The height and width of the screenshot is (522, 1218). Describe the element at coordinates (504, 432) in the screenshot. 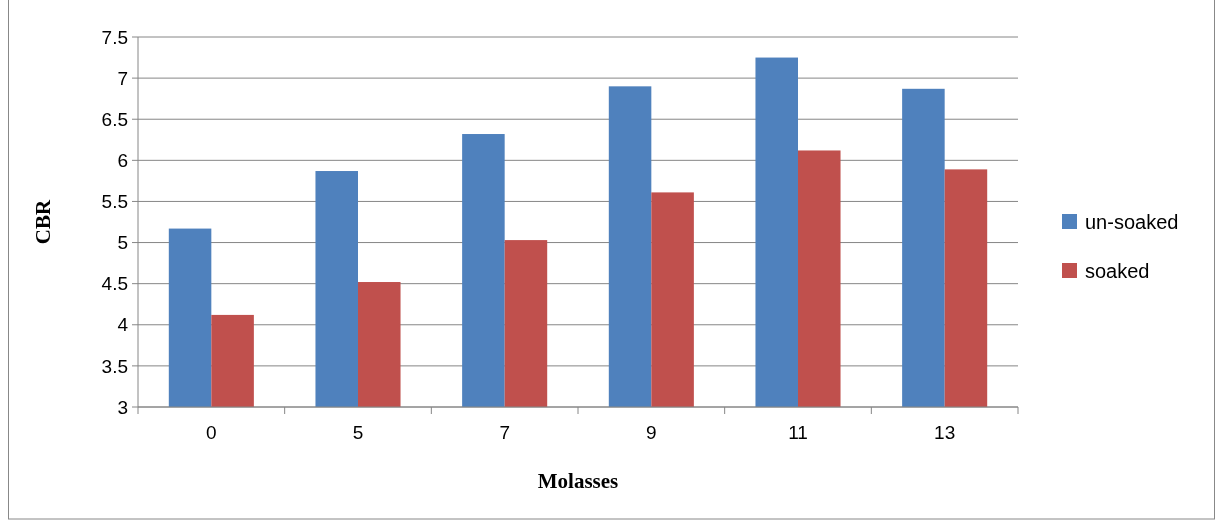

I see `x-tick-label: 7` at that location.